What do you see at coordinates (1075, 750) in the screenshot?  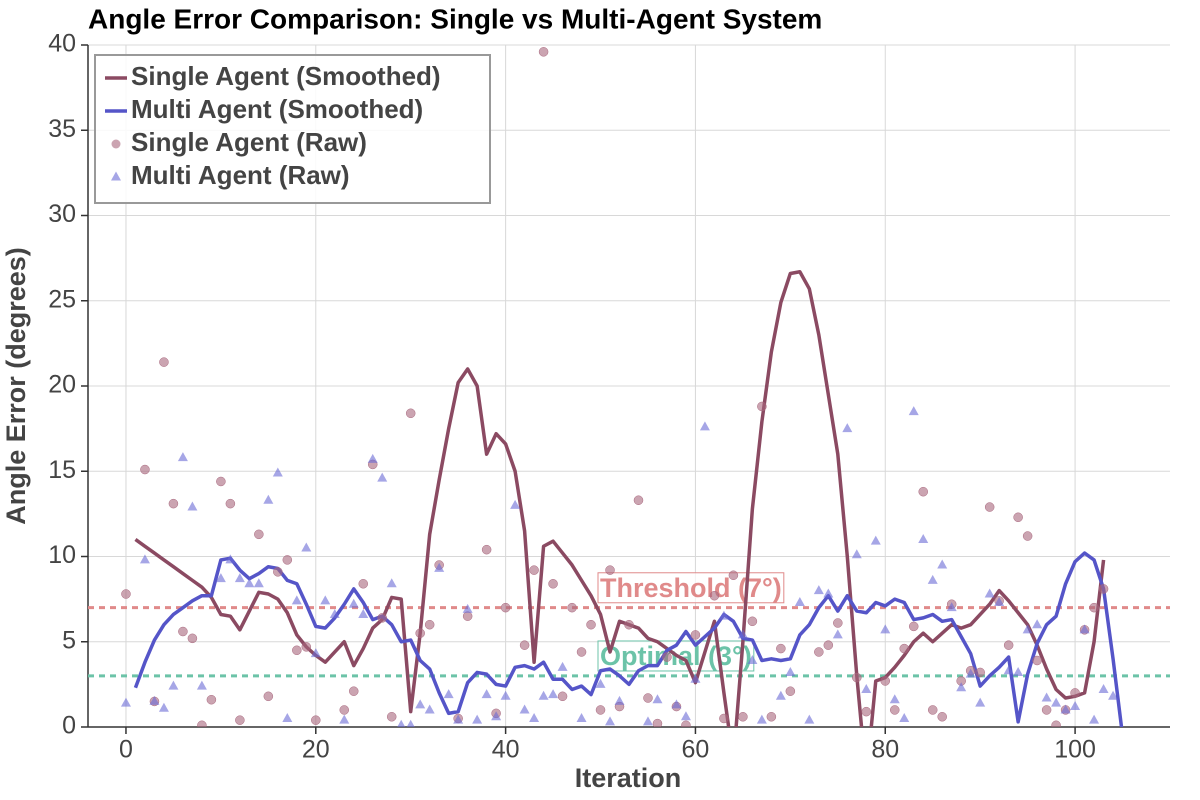 I see `x-tick-label: 100` at bounding box center [1075, 750].